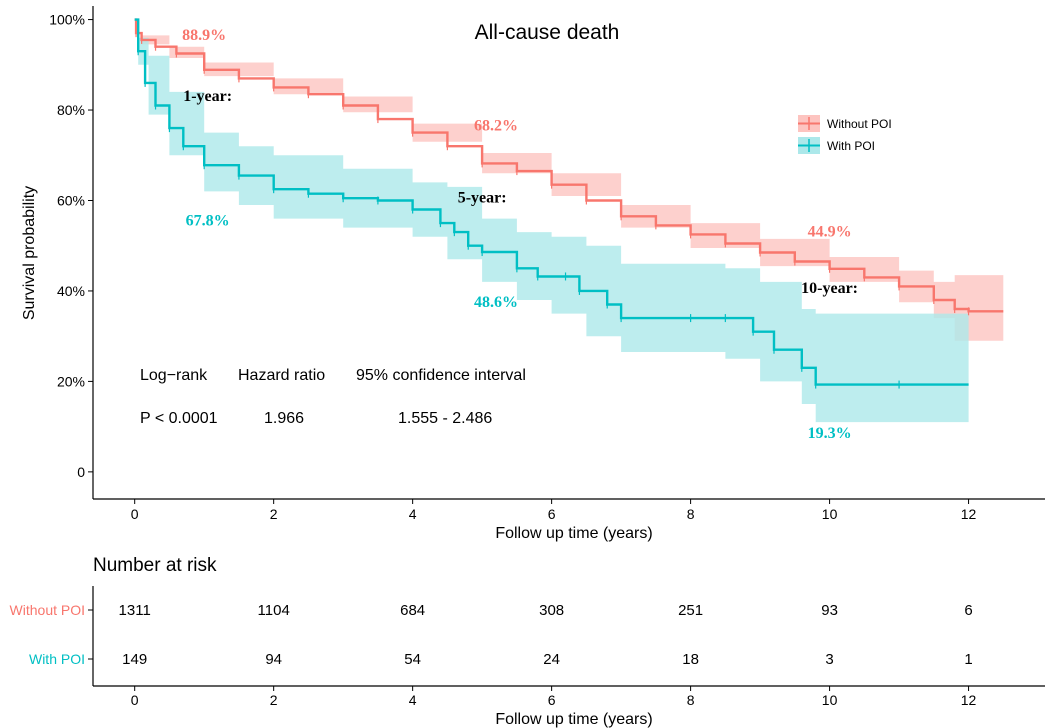 This screenshot has width=1053, height=728. What do you see at coordinates (551, 610) in the screenshot?
I see `risk-value: 308` at bounding box center [551, 610].